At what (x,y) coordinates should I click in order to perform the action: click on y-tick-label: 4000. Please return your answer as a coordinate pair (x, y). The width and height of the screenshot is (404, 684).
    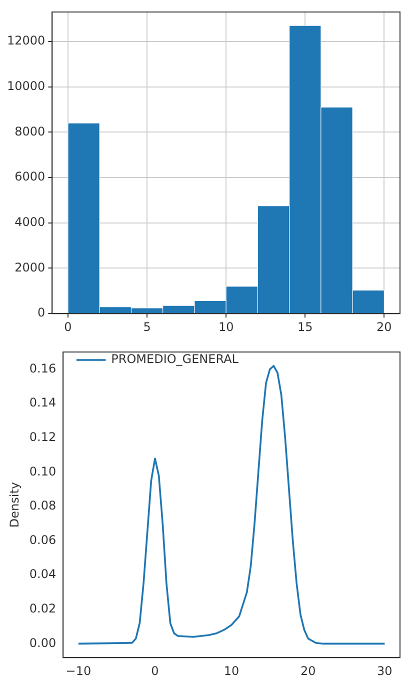
    Looking at the image, I should click on (30, 222).